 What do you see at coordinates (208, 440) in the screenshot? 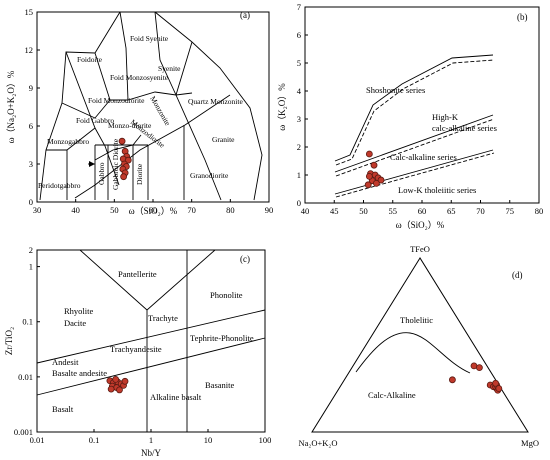
I see `x-tick-label: 10` at bounding box center [208, 440].